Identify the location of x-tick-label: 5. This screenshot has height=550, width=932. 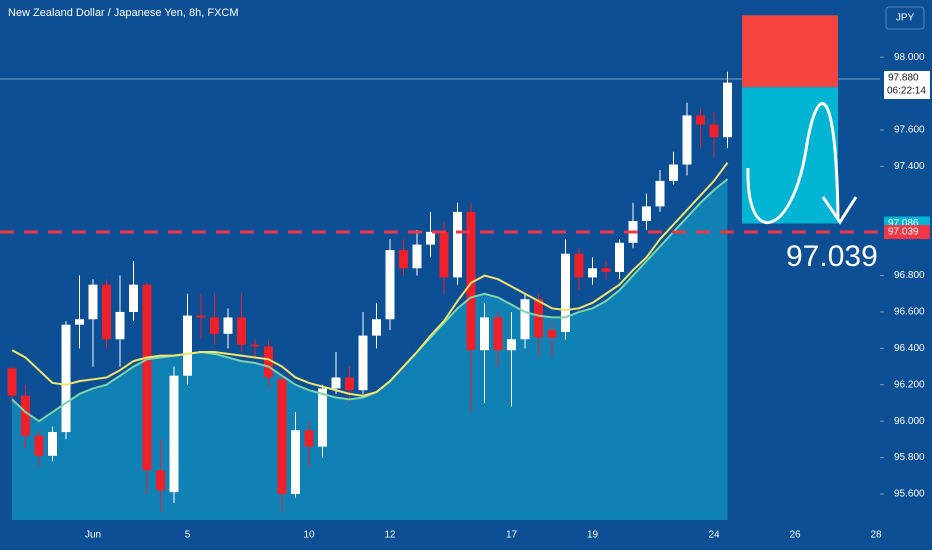
(188, 535).